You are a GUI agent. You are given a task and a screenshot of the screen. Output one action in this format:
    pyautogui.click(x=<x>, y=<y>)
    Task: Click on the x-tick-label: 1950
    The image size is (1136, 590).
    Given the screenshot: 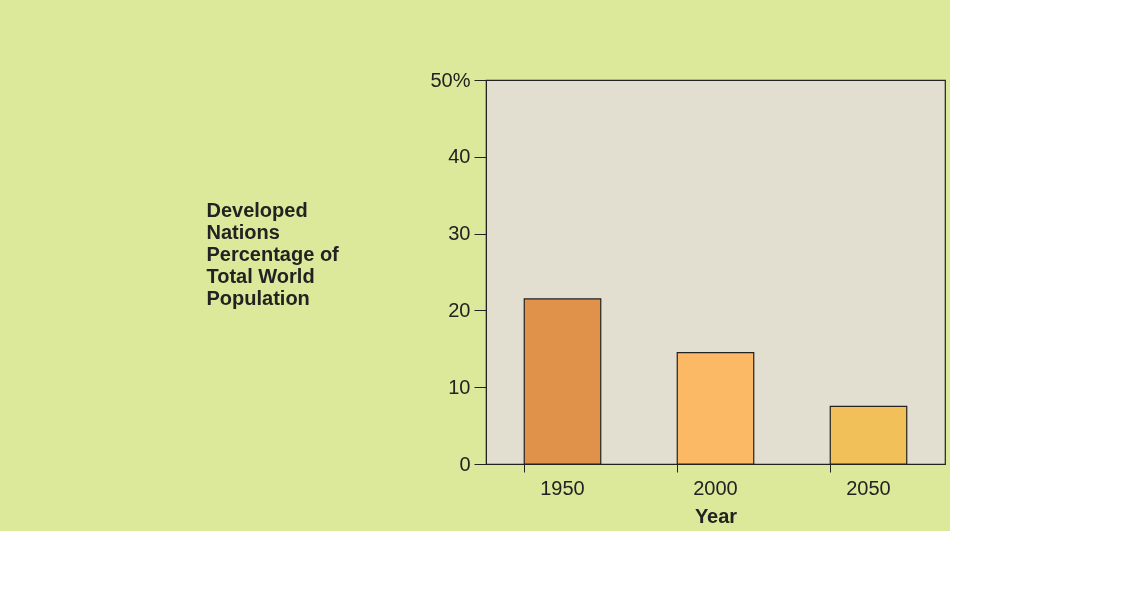 What is the action you would take?
    pyautogui.click(x=562, y=487)
    